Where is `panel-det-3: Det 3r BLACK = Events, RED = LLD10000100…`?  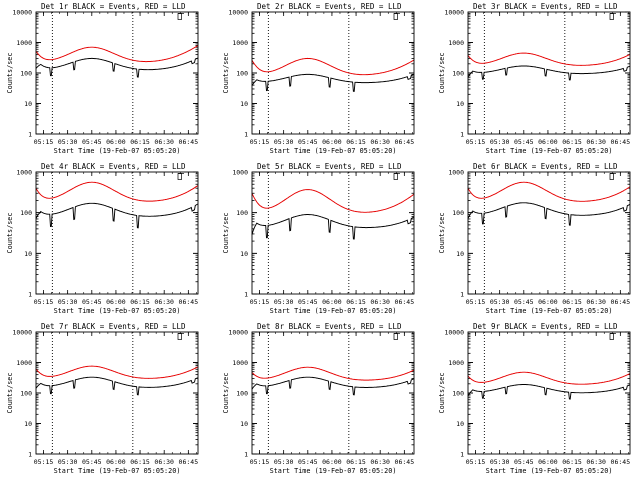 panel-det-3: Det 3r BLACK = Events, RED = LLD10000100… is located at coordinates (534, 78).